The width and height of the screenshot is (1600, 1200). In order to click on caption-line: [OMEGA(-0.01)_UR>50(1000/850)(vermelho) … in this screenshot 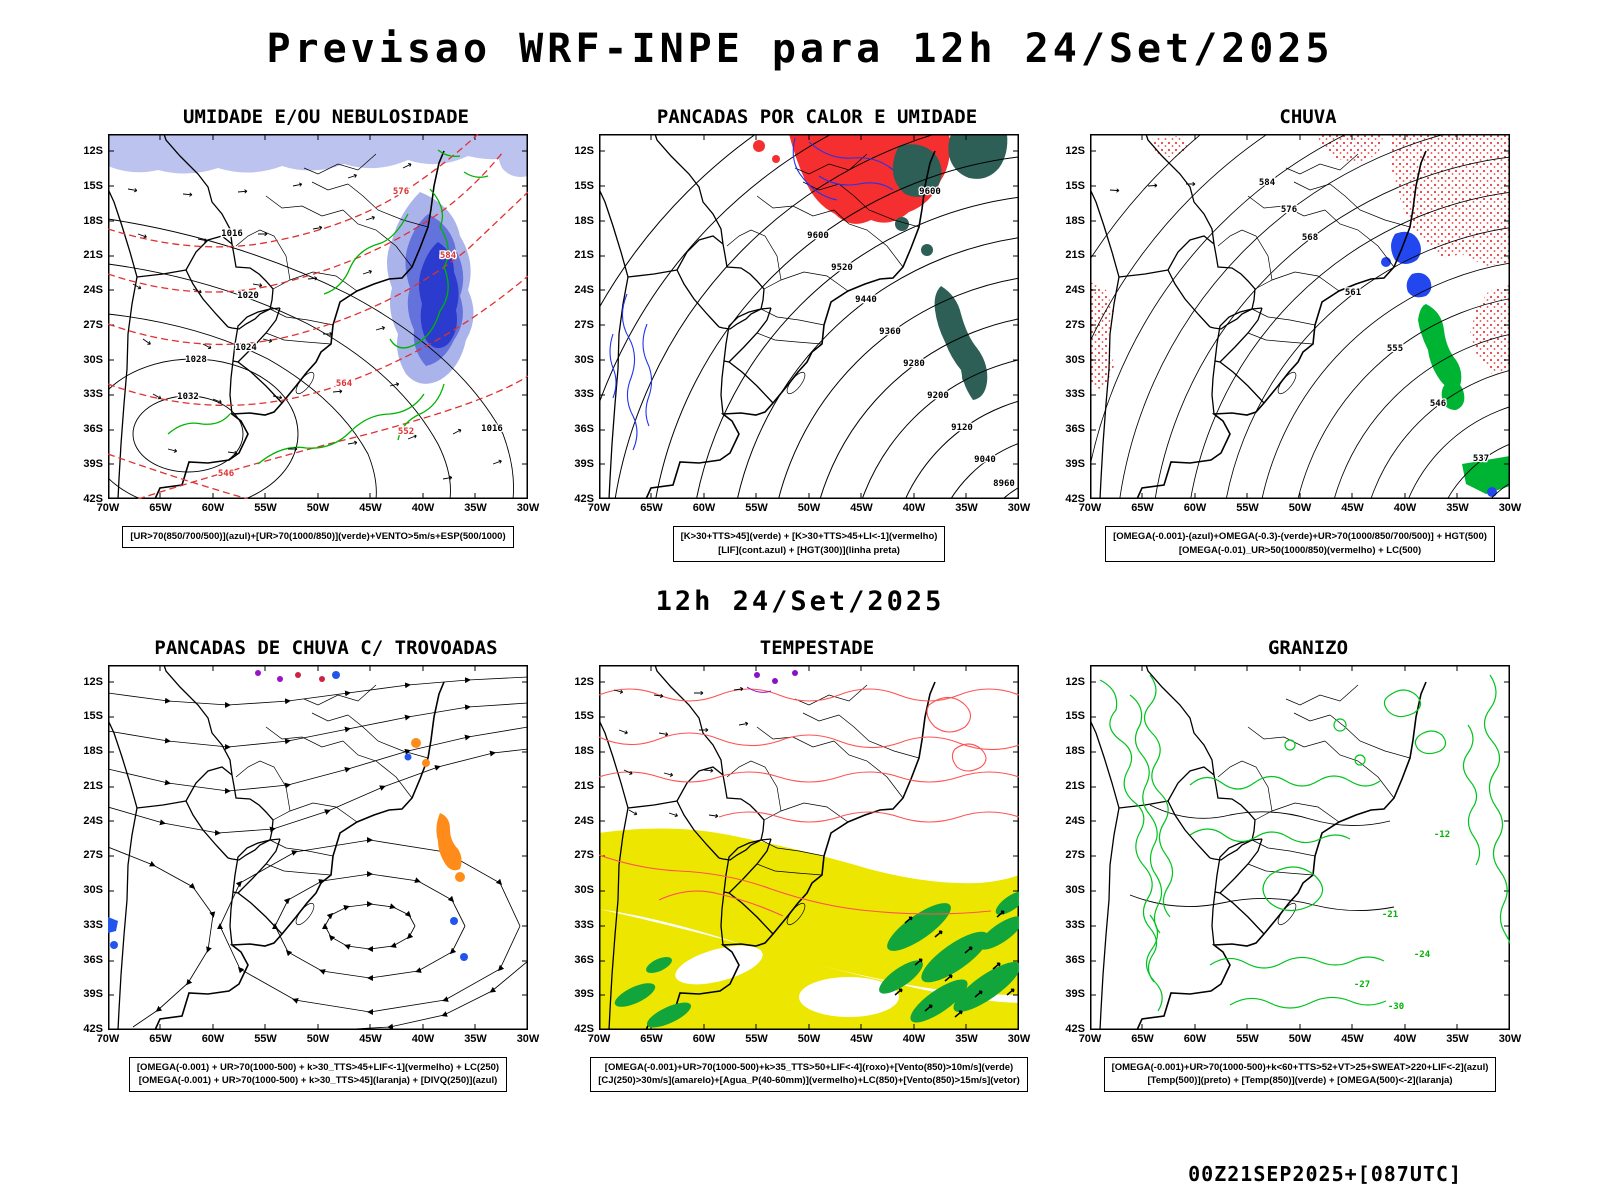, I will do `click(1300, 550)`.